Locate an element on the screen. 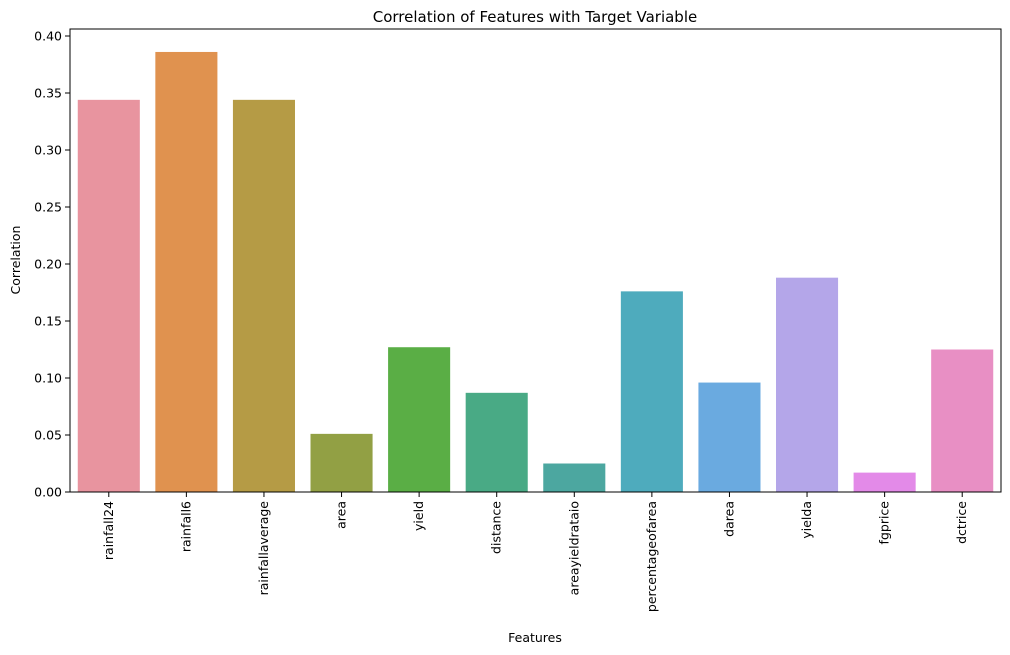  bar-yielda is located at coordinates (807, 384).